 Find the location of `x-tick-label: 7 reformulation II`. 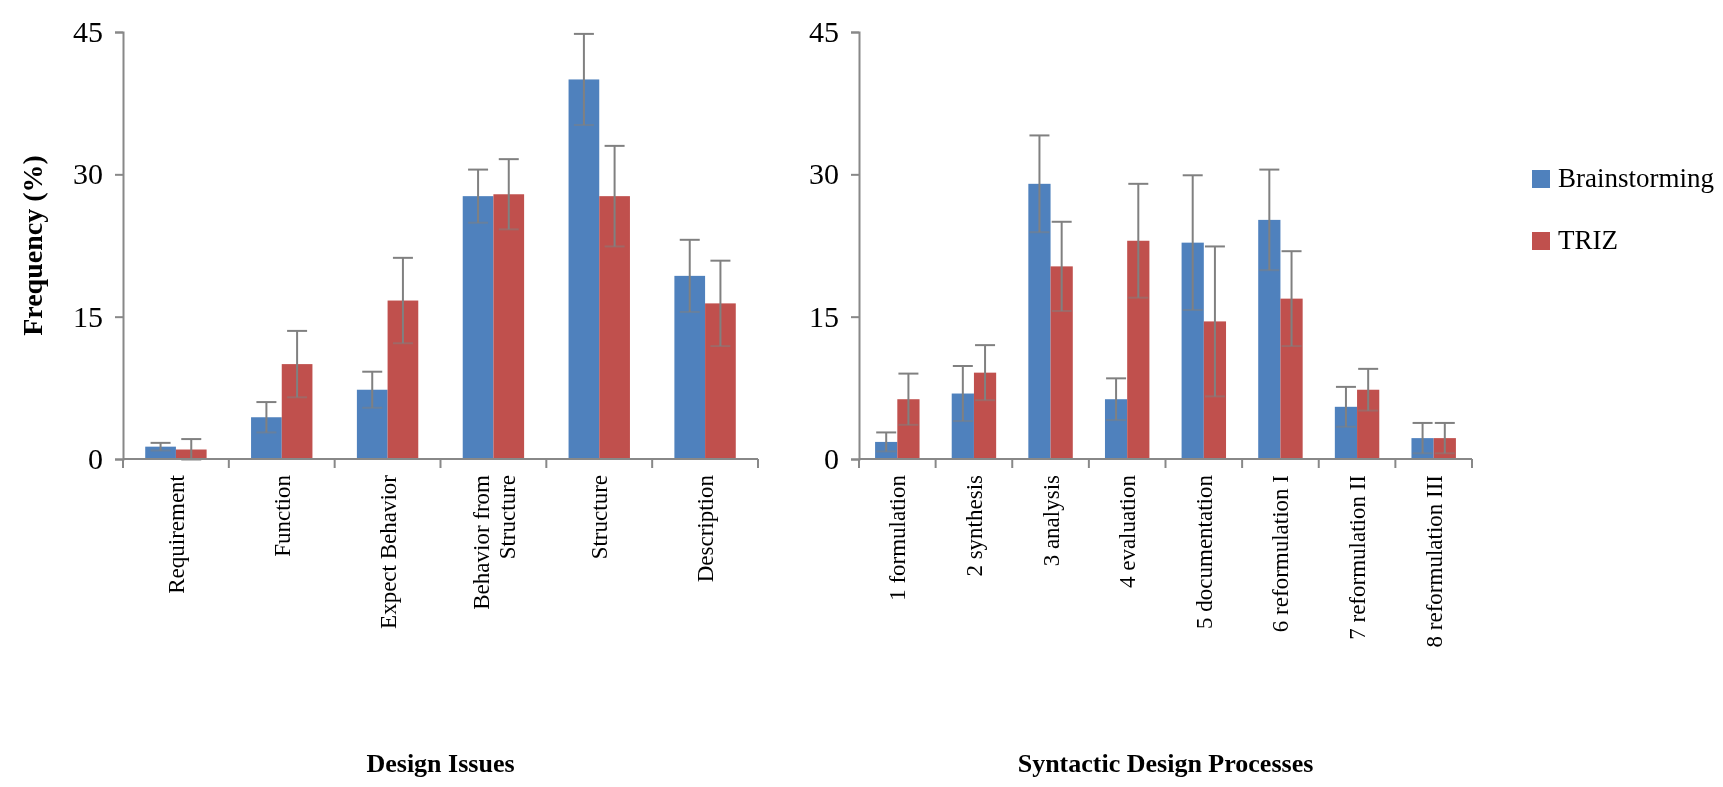

x-tick-label: 7 reformulation II is located at coordinates (1358, 557).